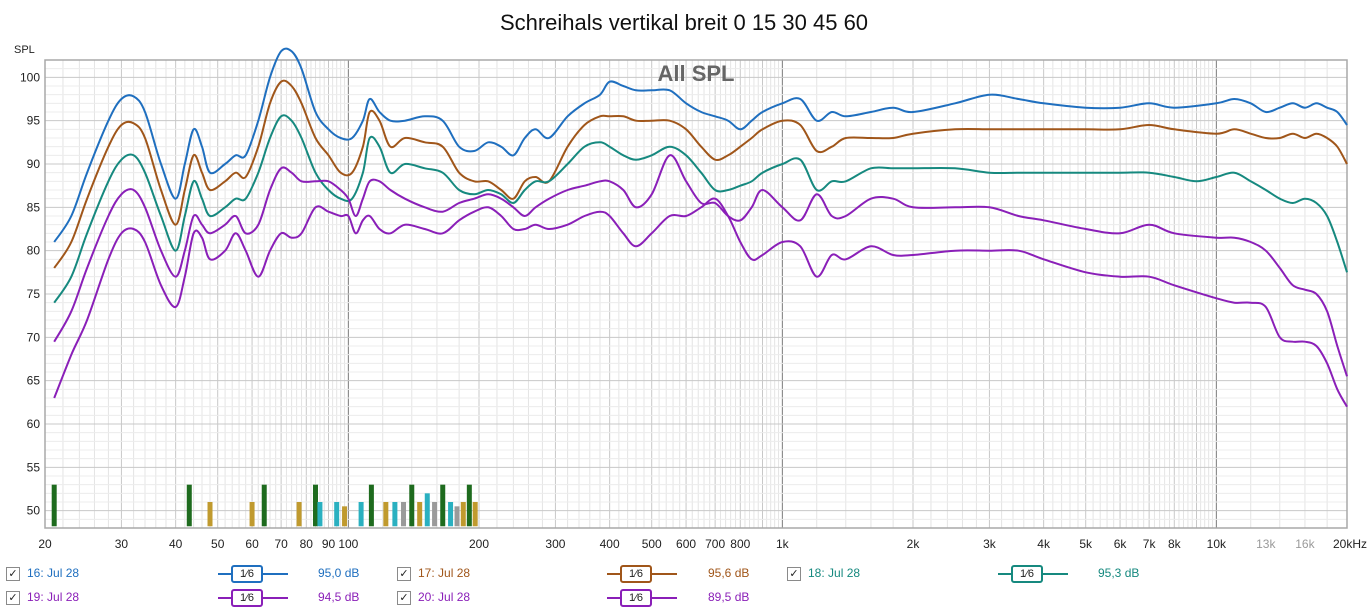 The height and width of the screenshot is (612, 1369). What do you see at coordinates (914, 544) in the screenshot?
I see `x-tick-label: 2k` at bounding box center [914, 544].